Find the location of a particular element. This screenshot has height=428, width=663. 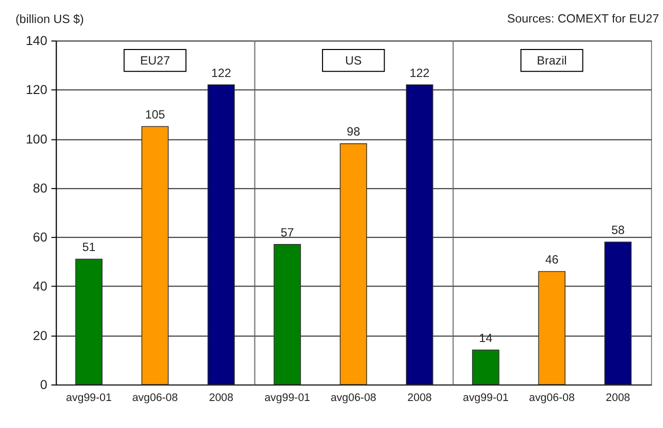

data-label: 105 is located at coordinates (155, 115).